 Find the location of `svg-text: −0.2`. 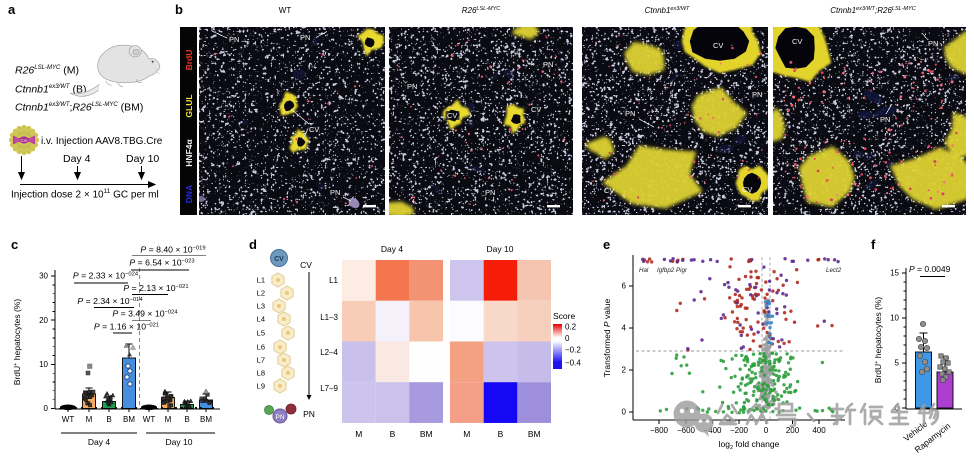

svg-text: −0.2 is located at coordinates (573, 350).